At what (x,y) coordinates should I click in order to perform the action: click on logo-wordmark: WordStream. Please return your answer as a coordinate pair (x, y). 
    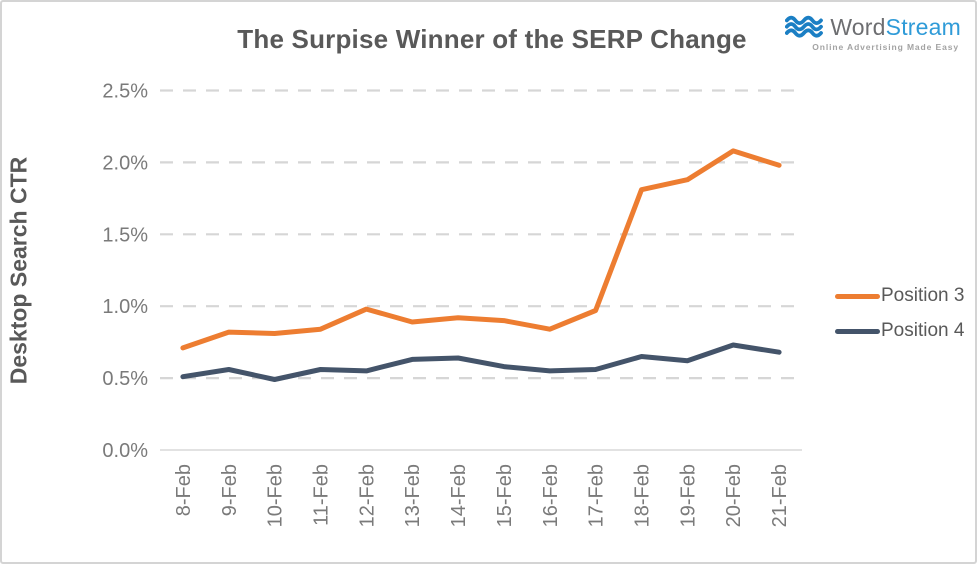
    Looking at the image, I should click on (895, 26).